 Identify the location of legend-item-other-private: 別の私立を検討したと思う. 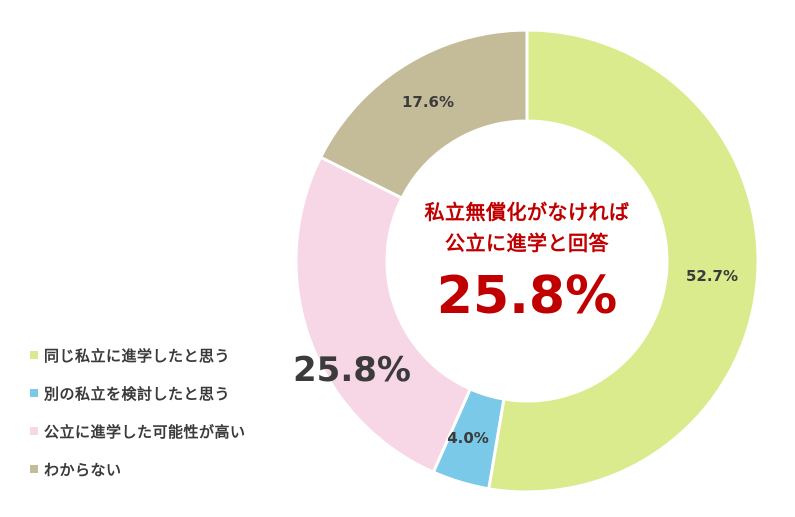
(138, 393).